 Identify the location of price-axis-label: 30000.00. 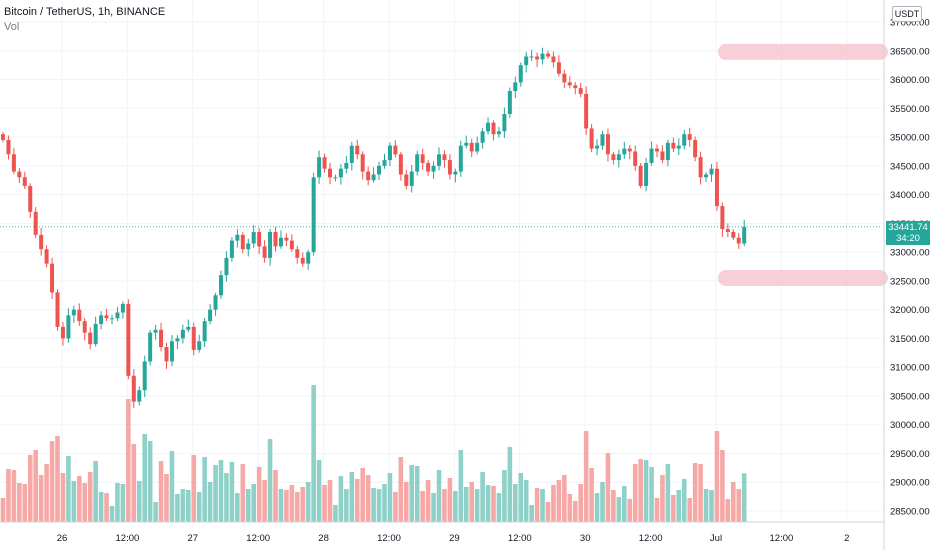
(910, 425).